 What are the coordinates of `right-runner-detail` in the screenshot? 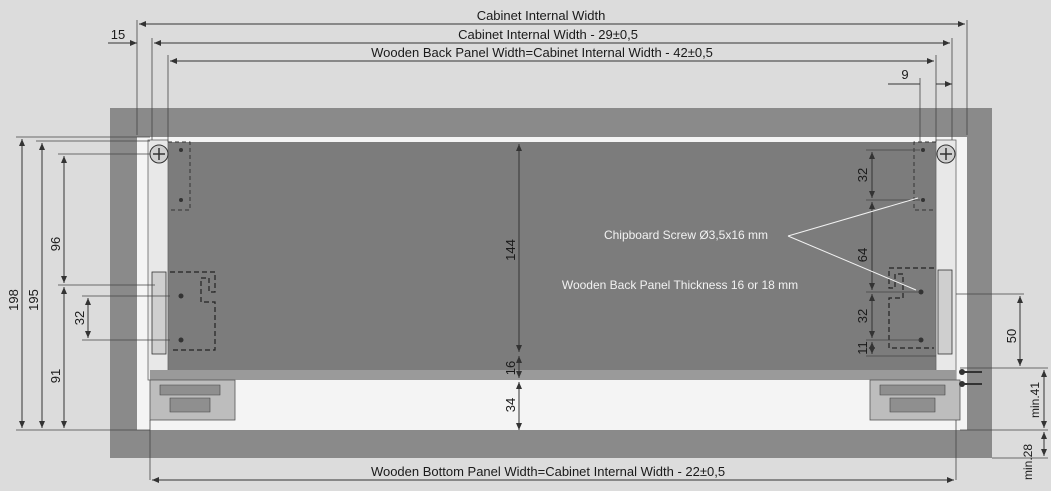 It's located at (912, 398).